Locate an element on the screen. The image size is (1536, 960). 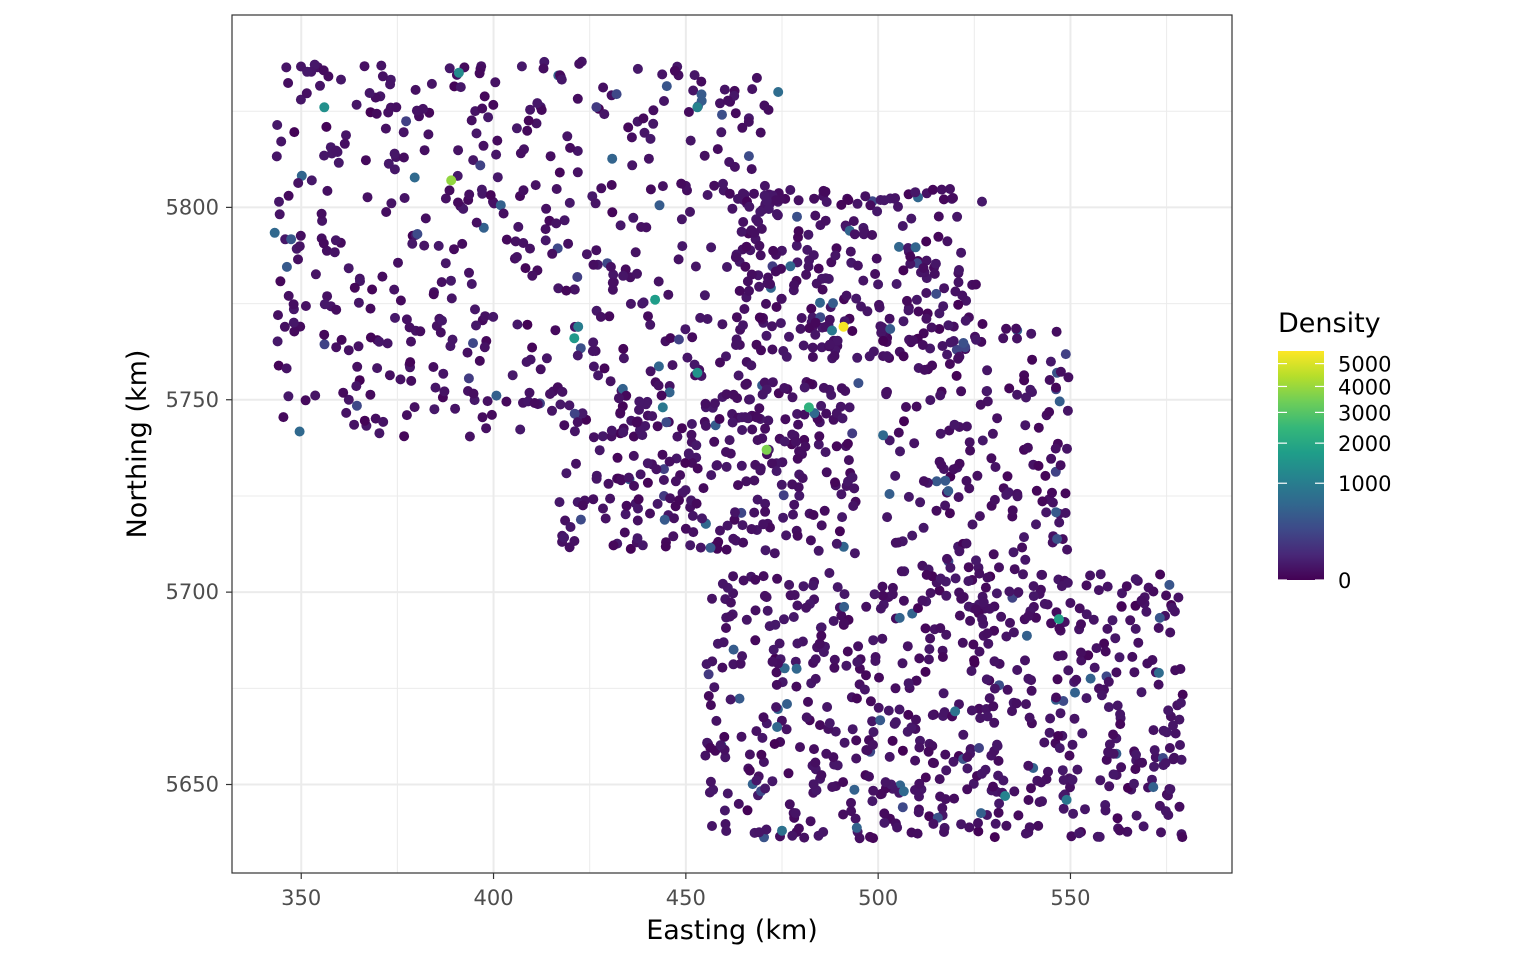
legend-label: 4000 is located at coordinates (1364, 387).